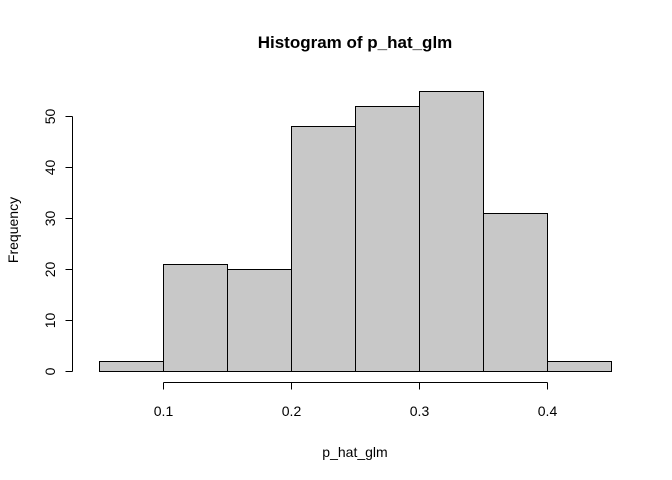 This screenshot has width=672, height=480. What do you see at coordinates (57, 242) in the screenshot?
I see `y-axis: 0 10 20 30 40 50` at bounding box center [57, 242].